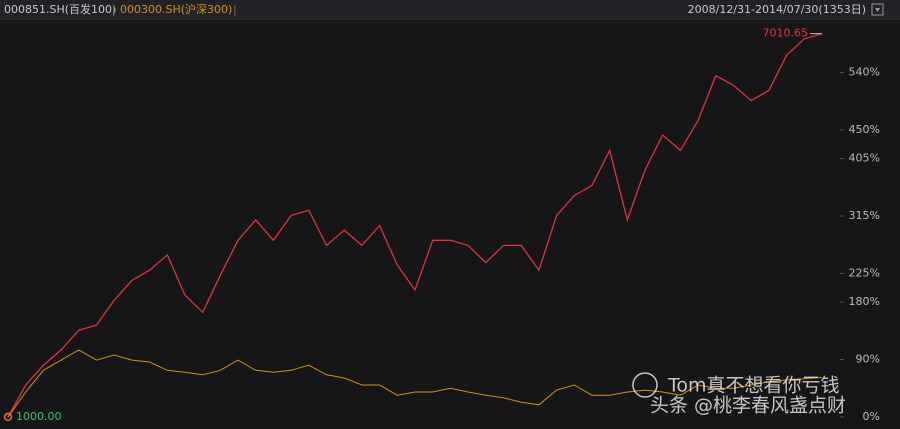  I want to click on y-tick-label: 225%, so click(864, 272).